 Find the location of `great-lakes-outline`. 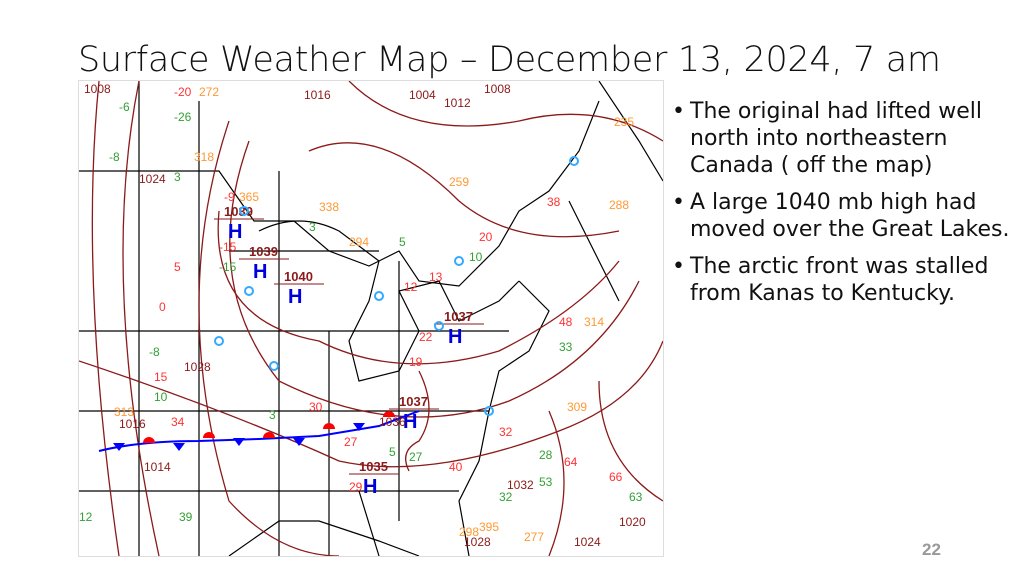

great-lakes-outline is located at coordinates (389, 301).